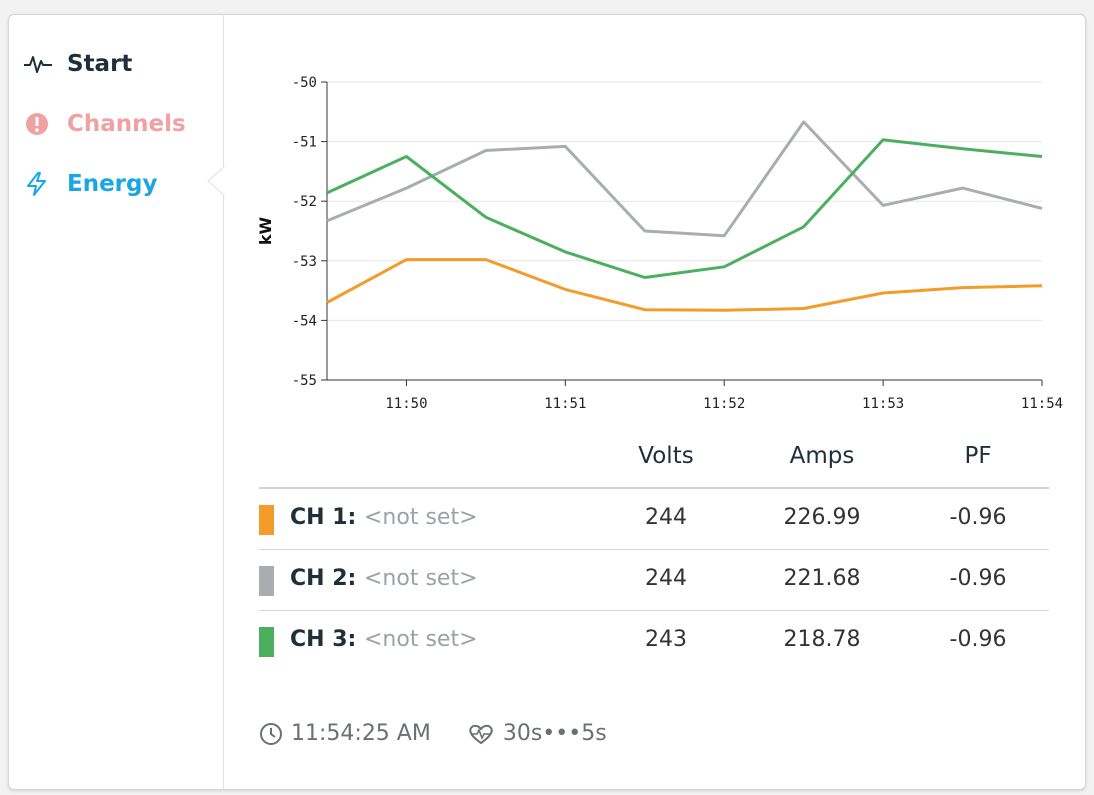 The width and height of the screenshot is (1094, 795). I want to click on nav-item-channels: Channels, so click(104, 124).